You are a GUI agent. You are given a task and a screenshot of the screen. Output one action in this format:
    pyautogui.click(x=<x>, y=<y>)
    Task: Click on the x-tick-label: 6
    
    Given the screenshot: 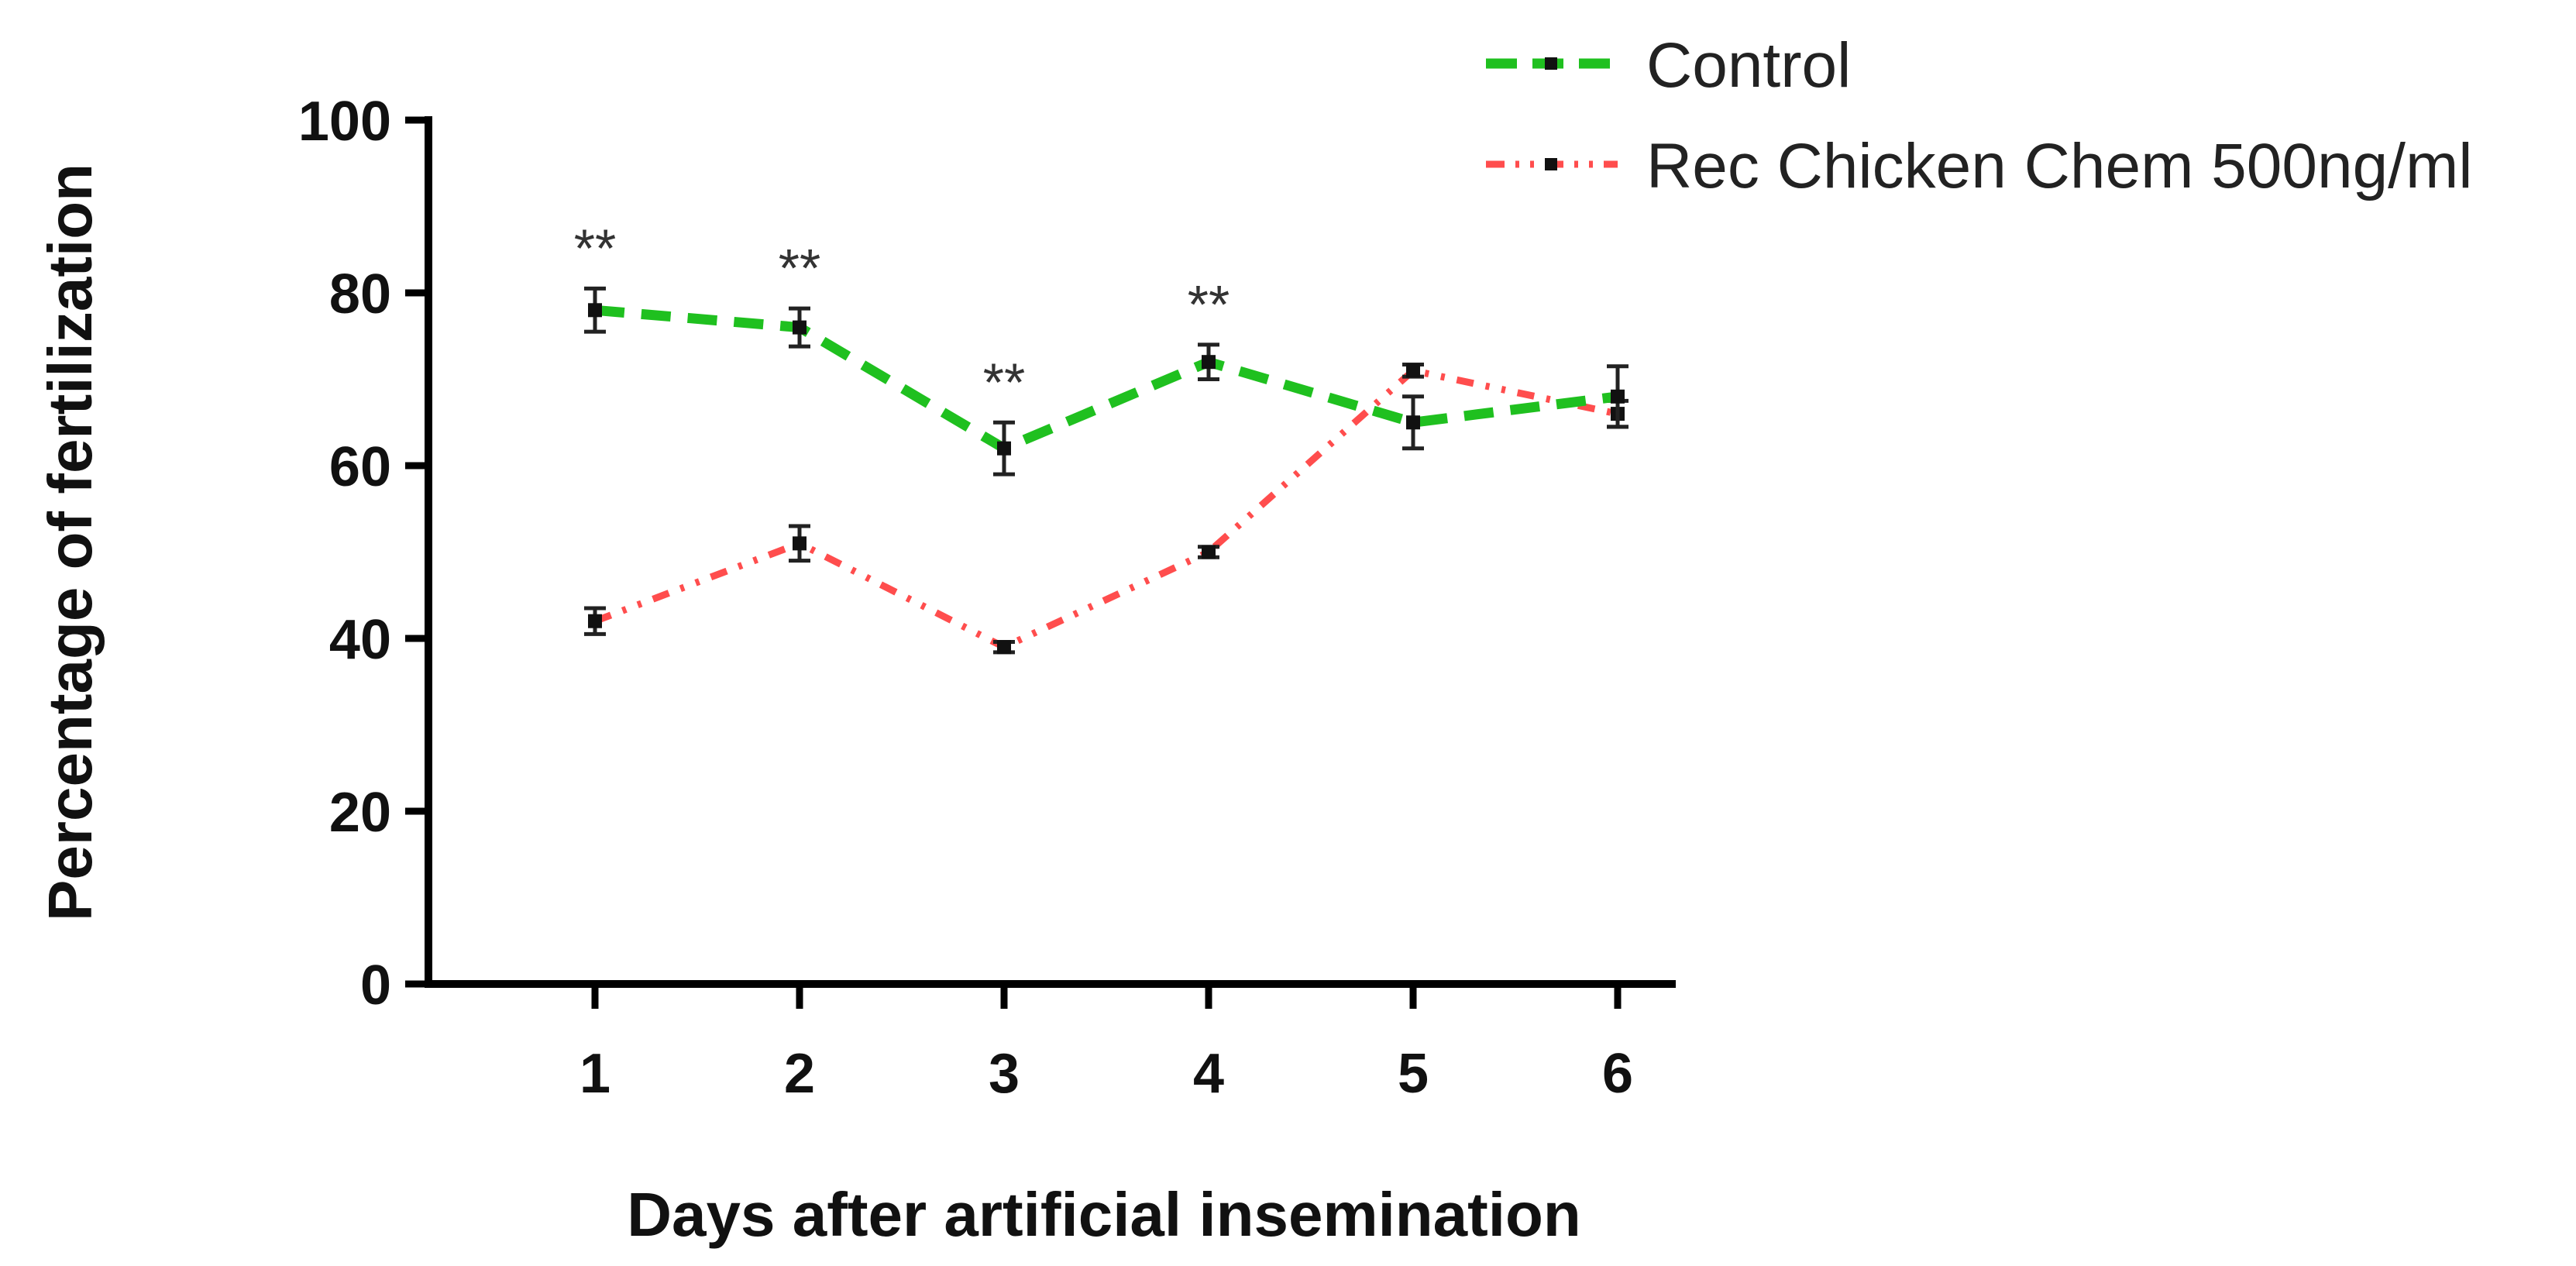 What is the action you would take?
    pyautogui.click(x=1617, y=1074)
    